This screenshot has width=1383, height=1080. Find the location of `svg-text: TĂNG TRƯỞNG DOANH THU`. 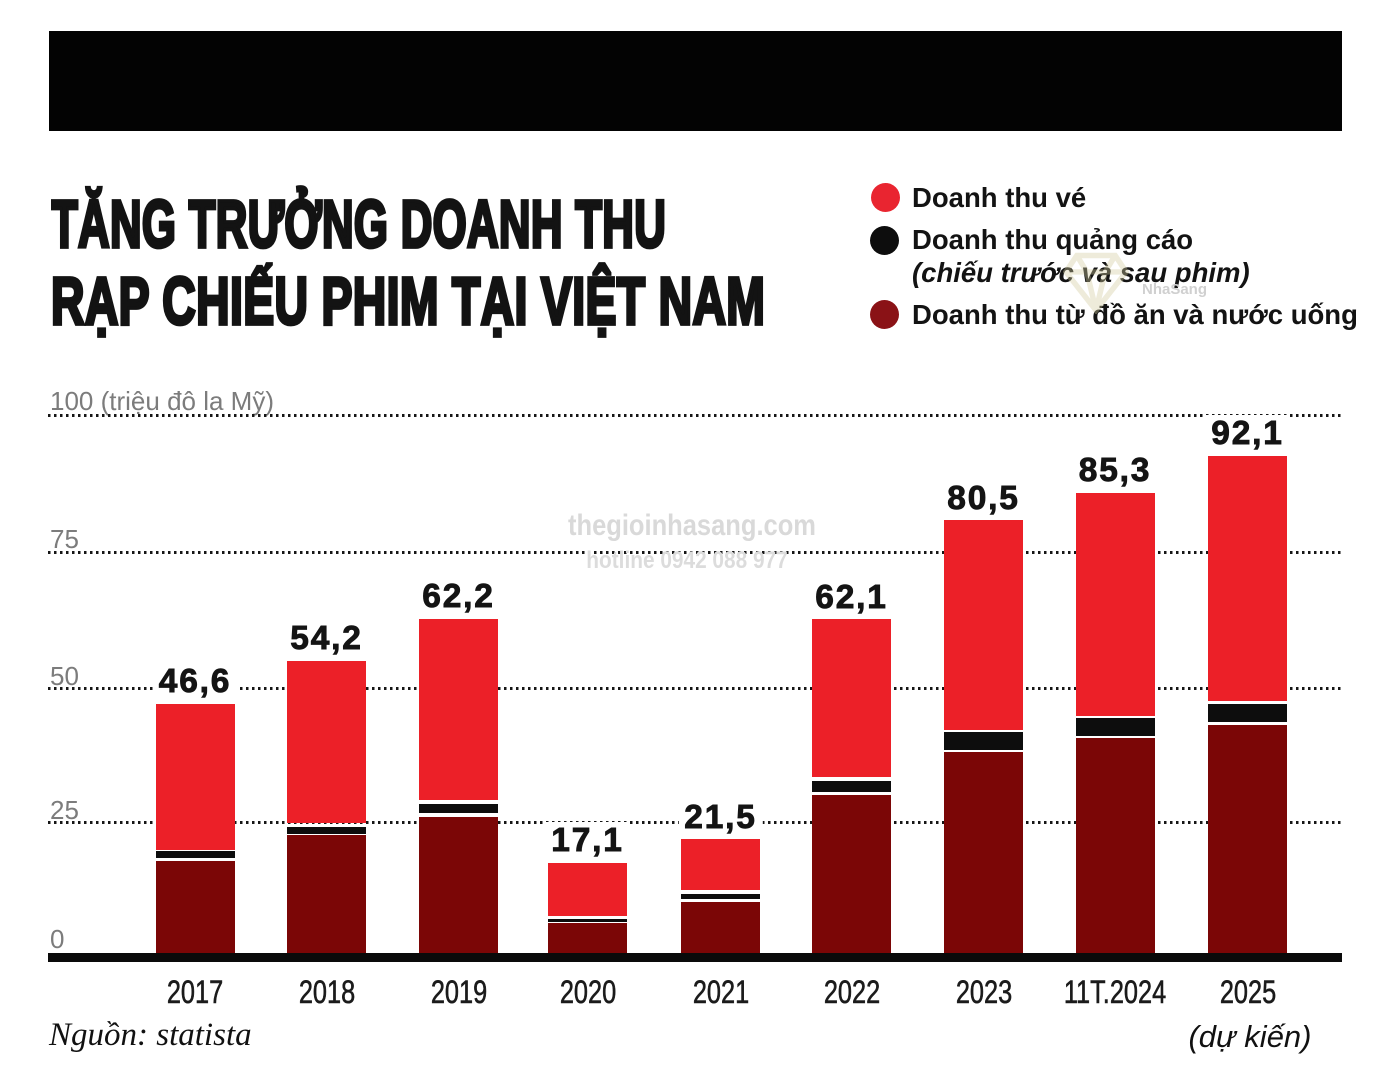

svg-text: TĂNG TRƯỞNG DOANH THU is located at coordinates (358, 223).